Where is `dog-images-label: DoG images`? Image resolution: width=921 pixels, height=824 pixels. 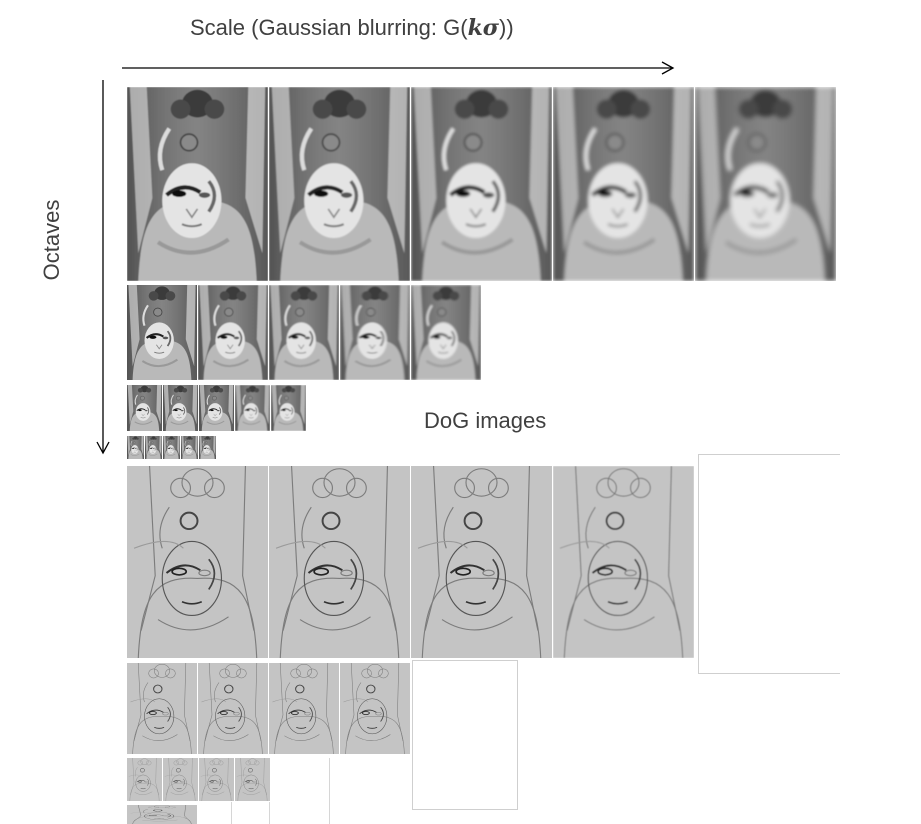
dog-images-label: DoG images is located at coordinates (485, 420).